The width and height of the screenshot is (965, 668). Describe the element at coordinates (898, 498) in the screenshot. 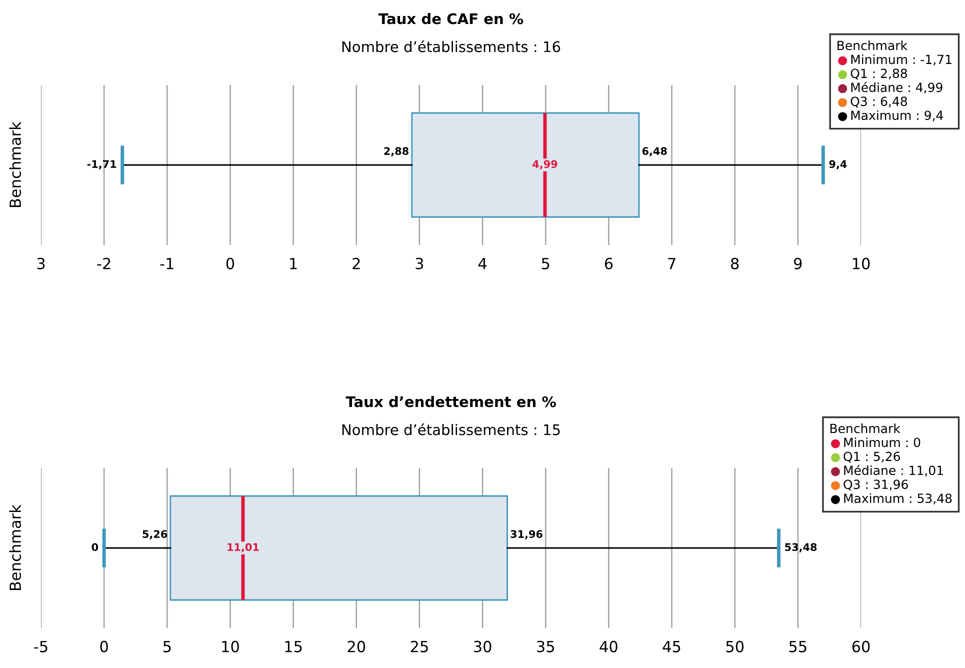

I see `legend-label: Maximum : 53,48` at that location.